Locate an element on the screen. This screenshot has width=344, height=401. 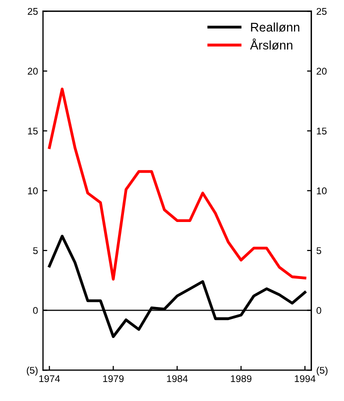
y-tick-label: 20 is located at coordinates (33, 71).